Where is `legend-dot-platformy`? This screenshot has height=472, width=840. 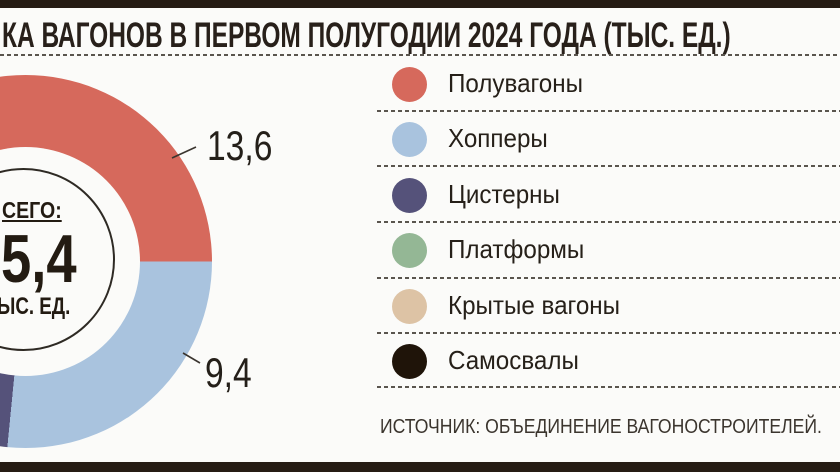 legend-dot-platformy is located at coordinates (409, 250).